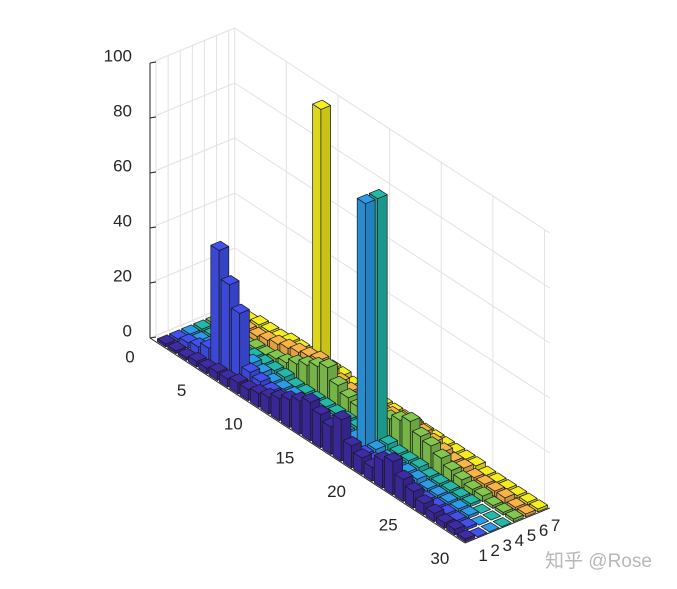 The width and height of the screenshot is (677, 589). I want to click on x-tick-label: 6, so click(543, 530).